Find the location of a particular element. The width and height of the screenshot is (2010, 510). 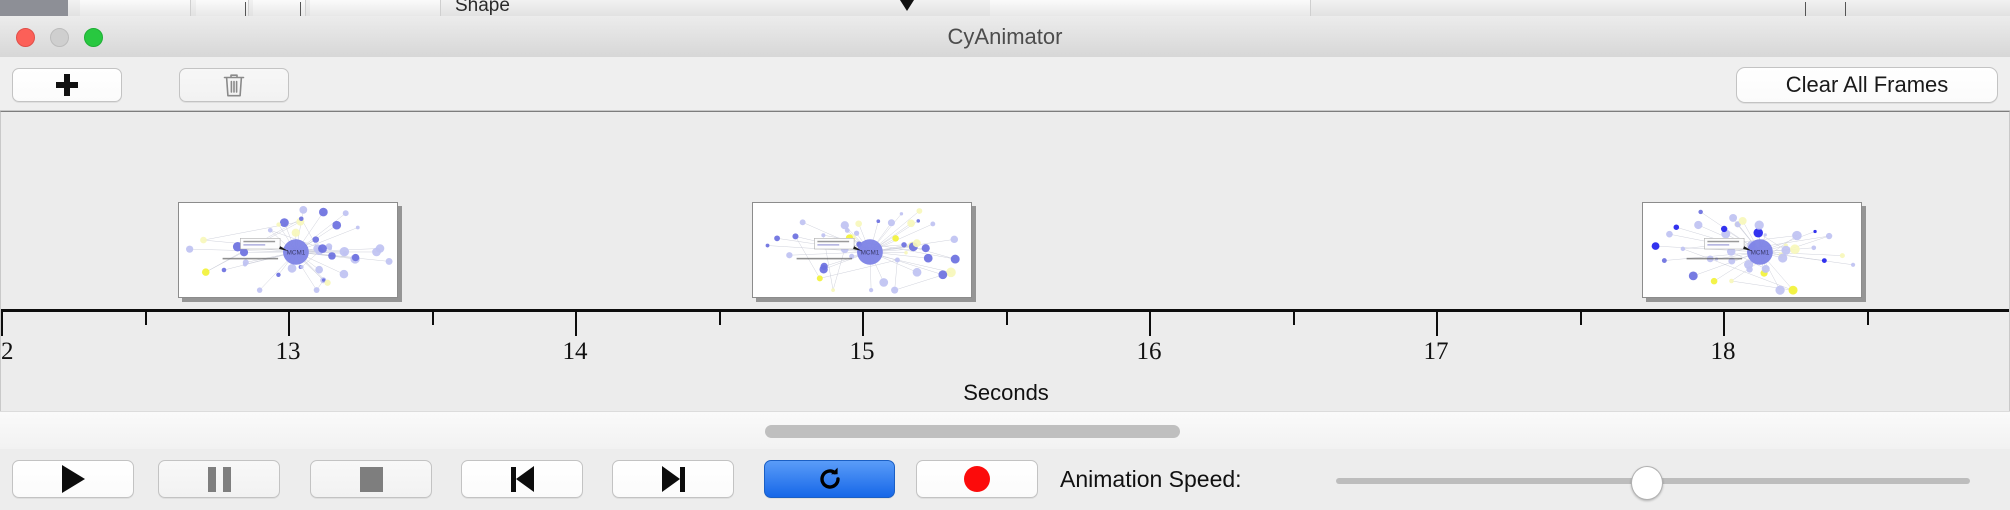

pause-button is located at coordinates (219, 479).